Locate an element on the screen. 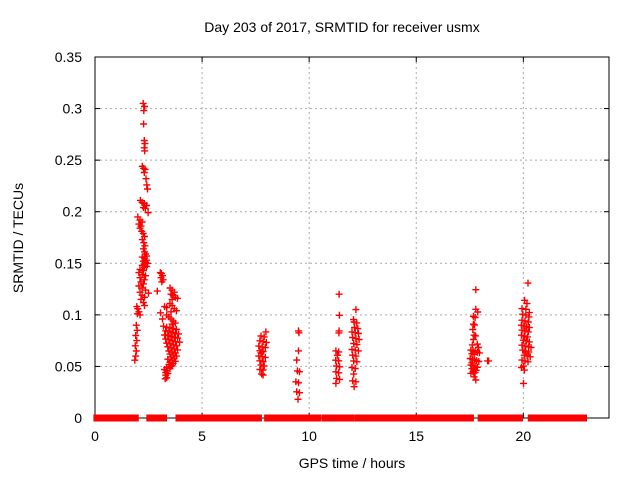 The height and width of the screenshot is (480, 640). svg-text: 0.3 is located at coordinates (73, 109).